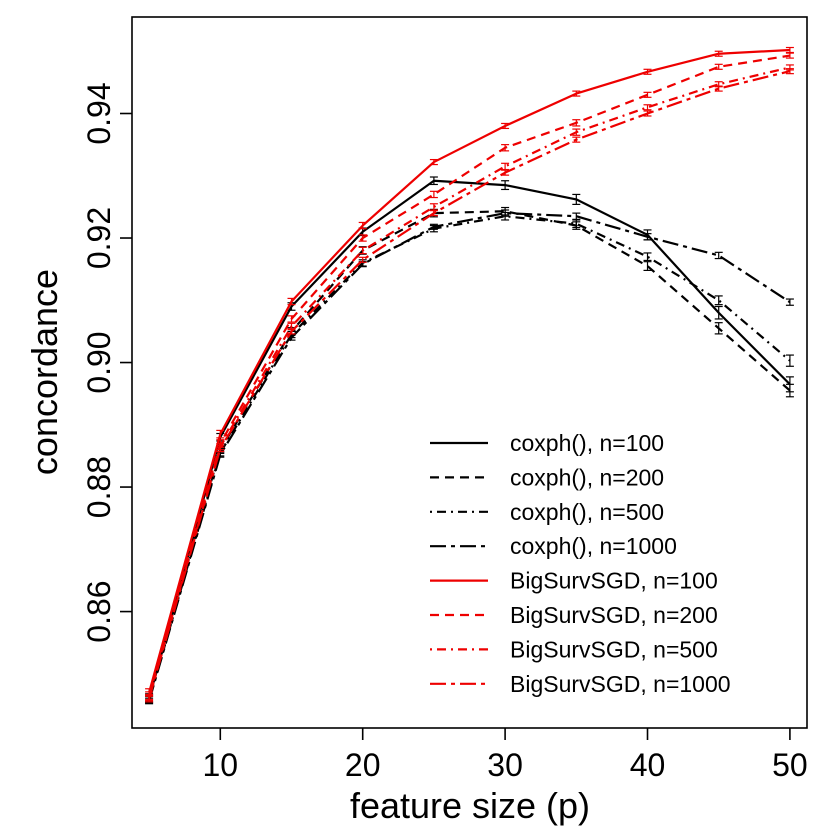 The height and width of the screenshot is (830, 830). Describe the element at coordinates (99, 611) in the screenshot. I see `y-tick-label: 0.86` at that location.